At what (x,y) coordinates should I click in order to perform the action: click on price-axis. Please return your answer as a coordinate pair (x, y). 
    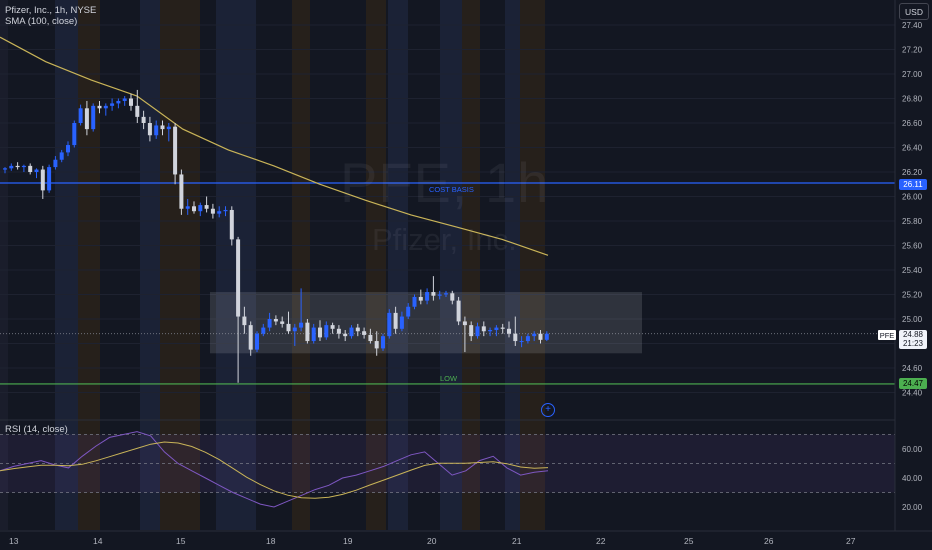
    Looking at the image, I should click on (913, 275).